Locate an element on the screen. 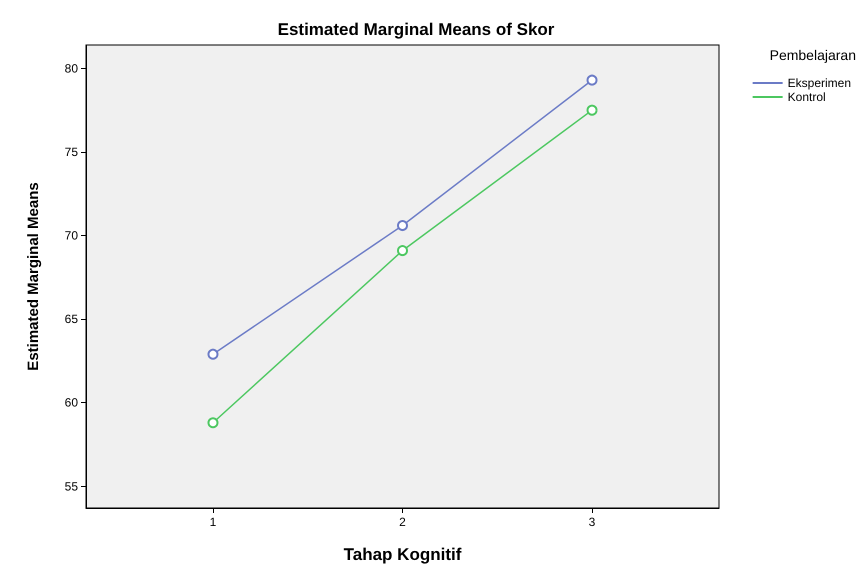 This screenshot has width=867, height=580. x-tick-label: 2 is located at coordinates (402, 522).